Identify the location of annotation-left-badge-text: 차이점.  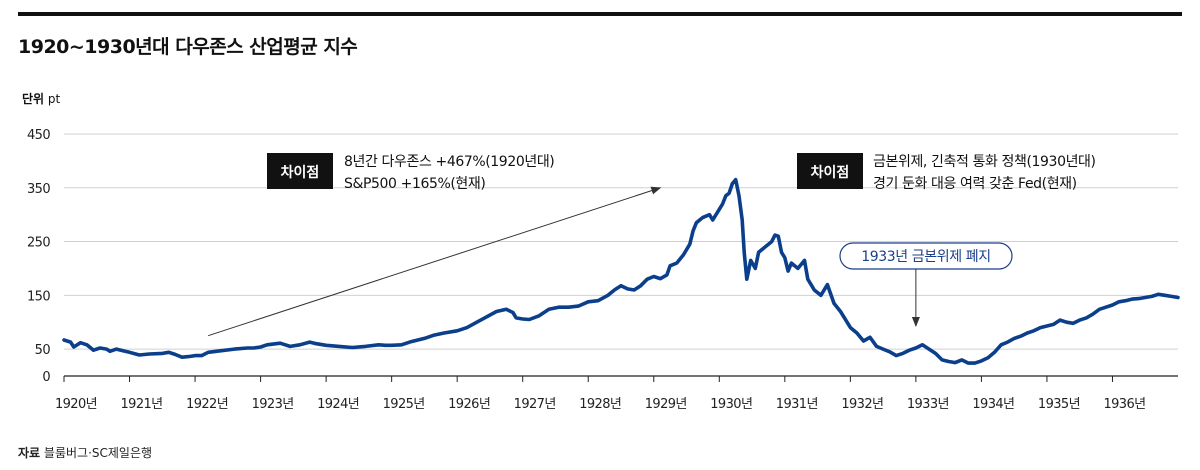
(300, 172).